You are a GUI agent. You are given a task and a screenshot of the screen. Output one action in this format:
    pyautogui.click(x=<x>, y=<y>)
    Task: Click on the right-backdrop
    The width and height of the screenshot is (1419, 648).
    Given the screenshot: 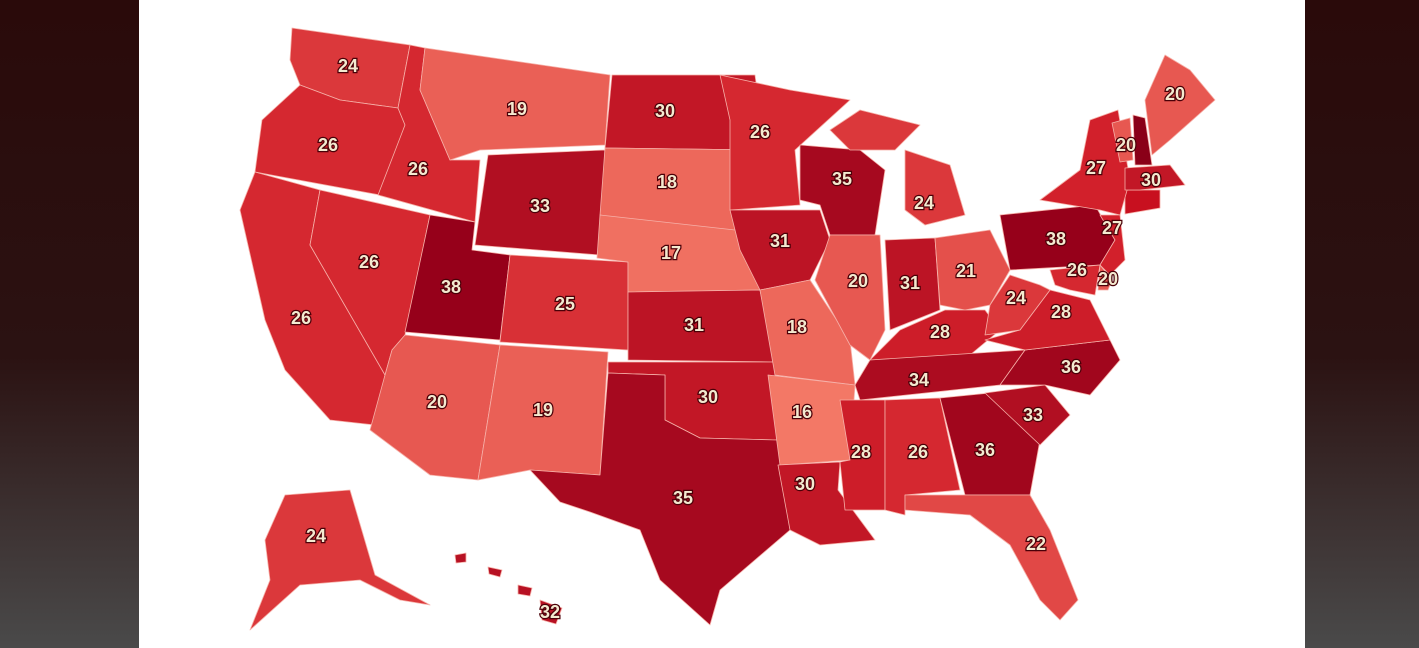 What is the action you would take?
    pyautogui.click(x=1362, y=324)
    